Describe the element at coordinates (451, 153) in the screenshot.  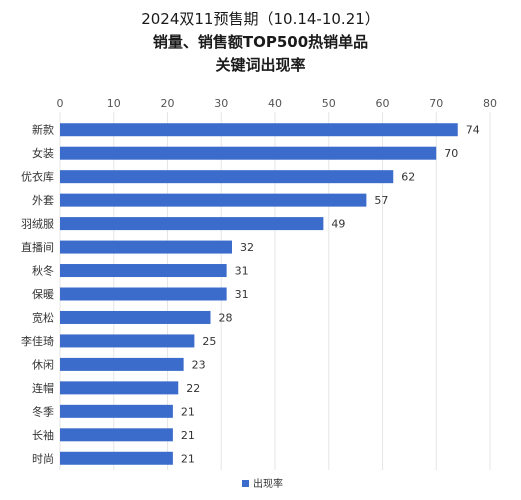
I see `value-label: 70` at that location.